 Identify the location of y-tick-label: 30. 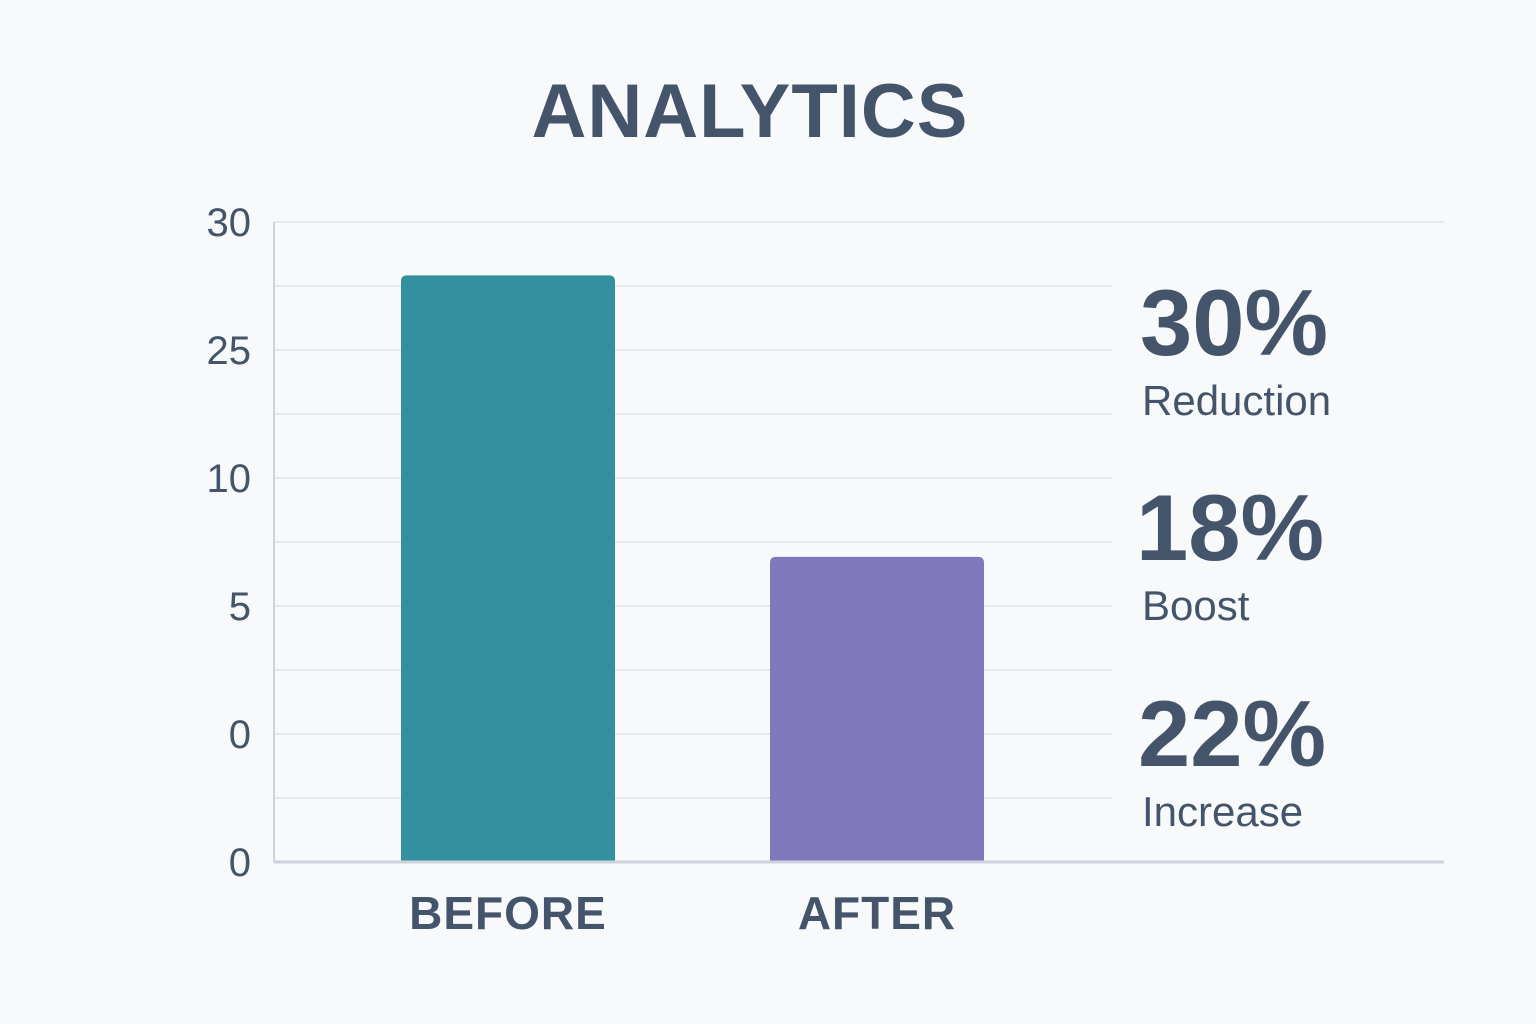
(229, 223).